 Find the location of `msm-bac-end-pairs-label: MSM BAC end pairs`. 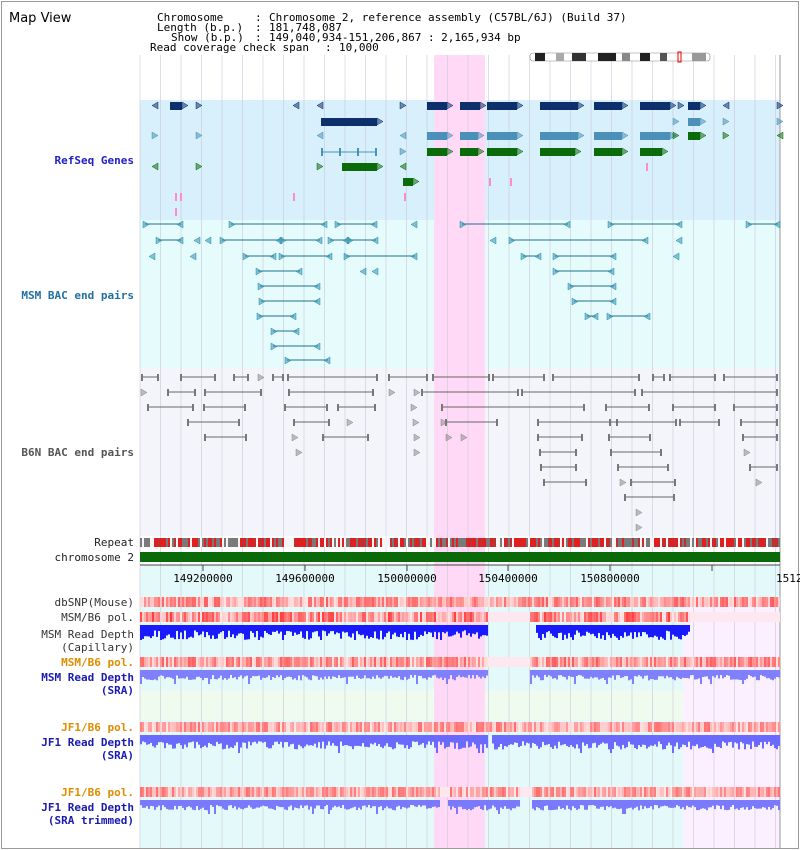

msm-bac-end-pairs-label: MSM BAC end pairs is located at coordinates (77, 295).